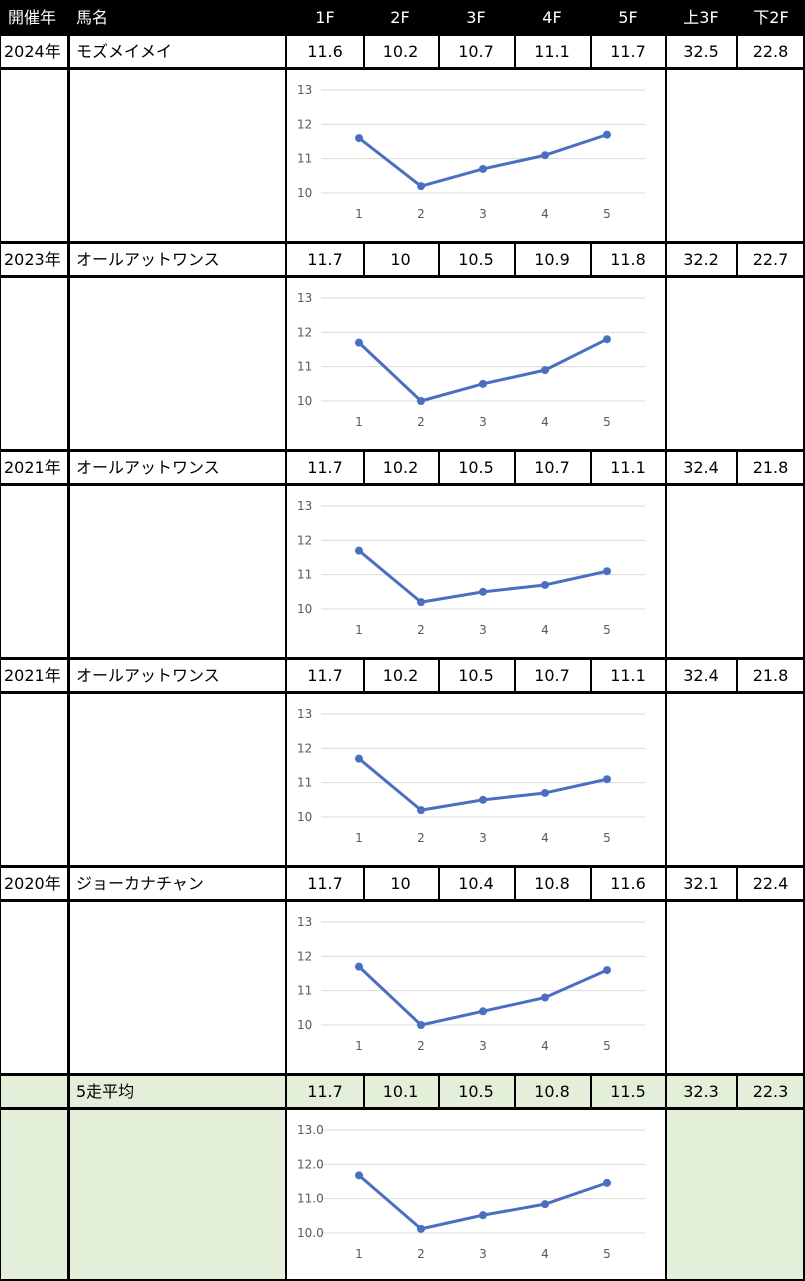  What do you see at coordinates (701, 1091) in the screenshot?
I see `average-row-first3f: 32.3` at bounding box center [701, 1091].